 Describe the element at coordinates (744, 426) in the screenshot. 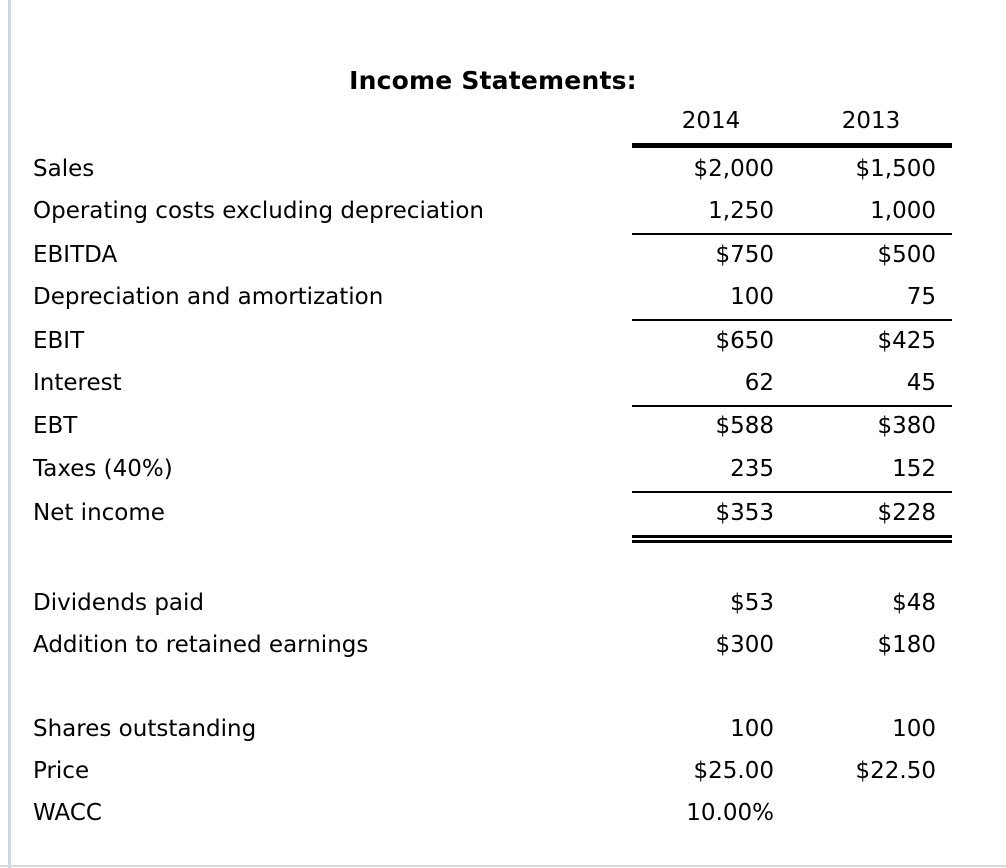

I see `value-2014: $588` at that location.